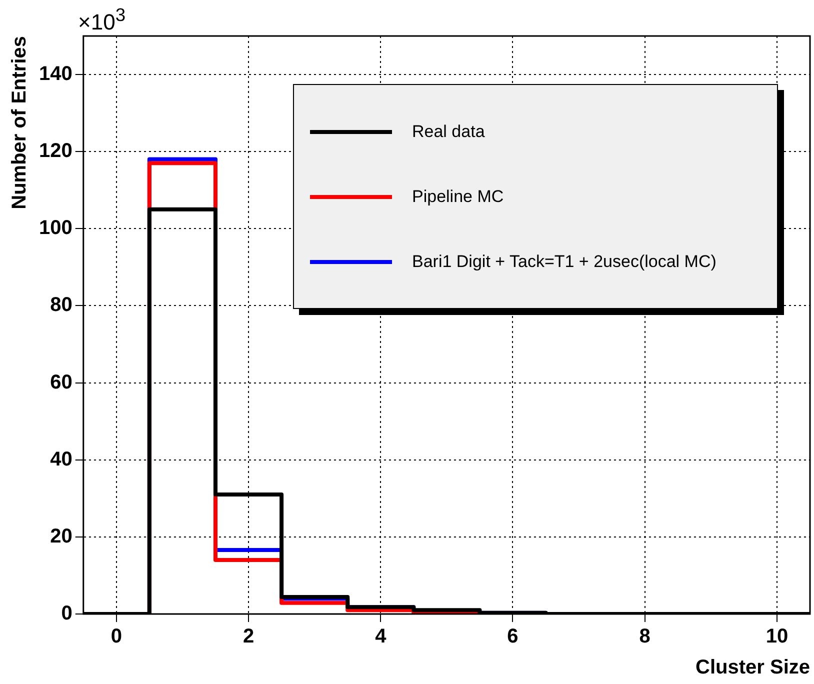 The image size is (814, 684). What do you see at coordinates (644, 637) in the screenshot?
I see `x-tick-label: 8` at bounding box center [644, 637].